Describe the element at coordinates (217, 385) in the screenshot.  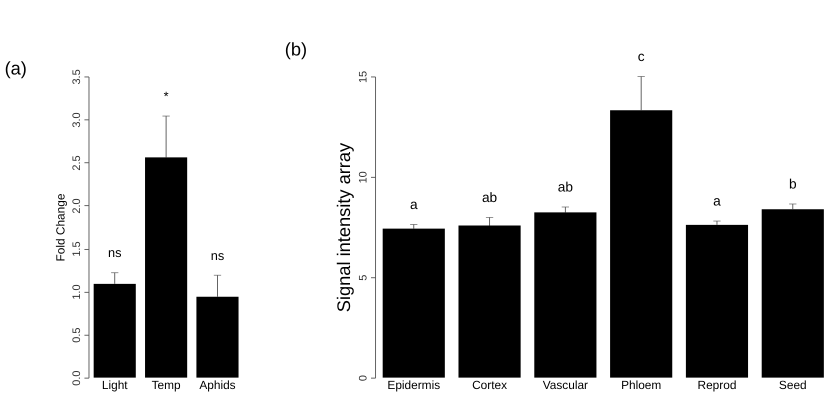
I see `x-tick-label: Aphids` at that location.